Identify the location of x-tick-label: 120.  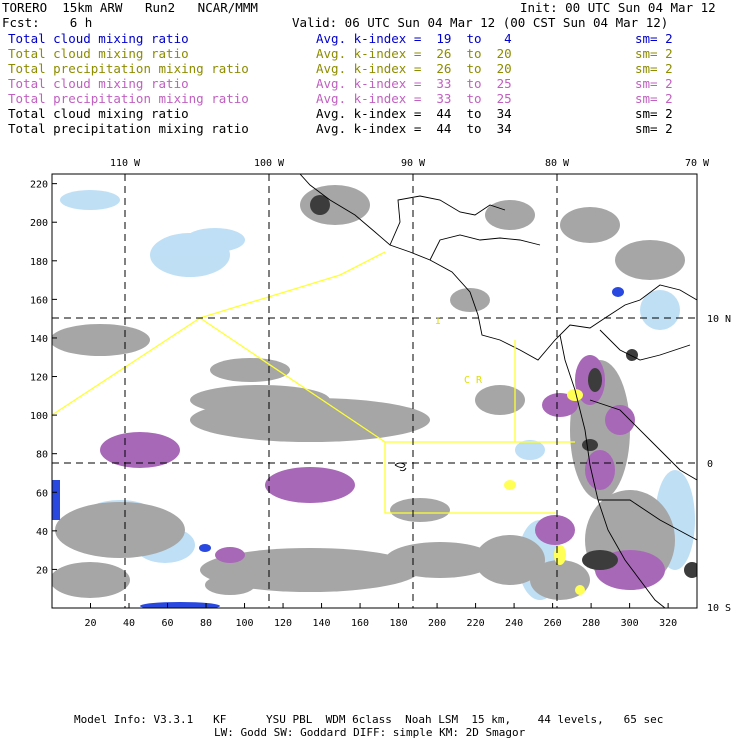
(283, 623).